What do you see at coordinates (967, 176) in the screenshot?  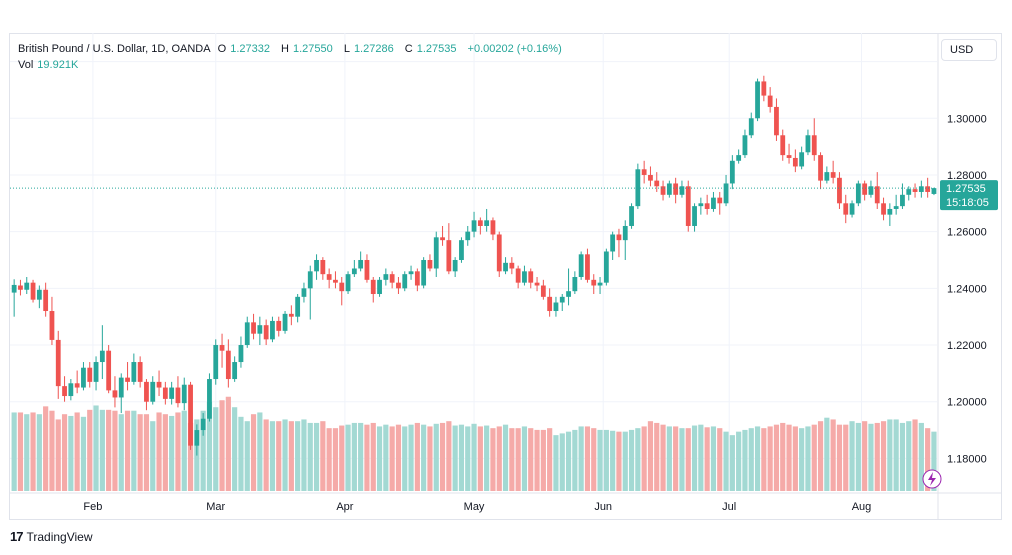 I see `y-tick-label: 1.28000` at bounding box center [967, 176].